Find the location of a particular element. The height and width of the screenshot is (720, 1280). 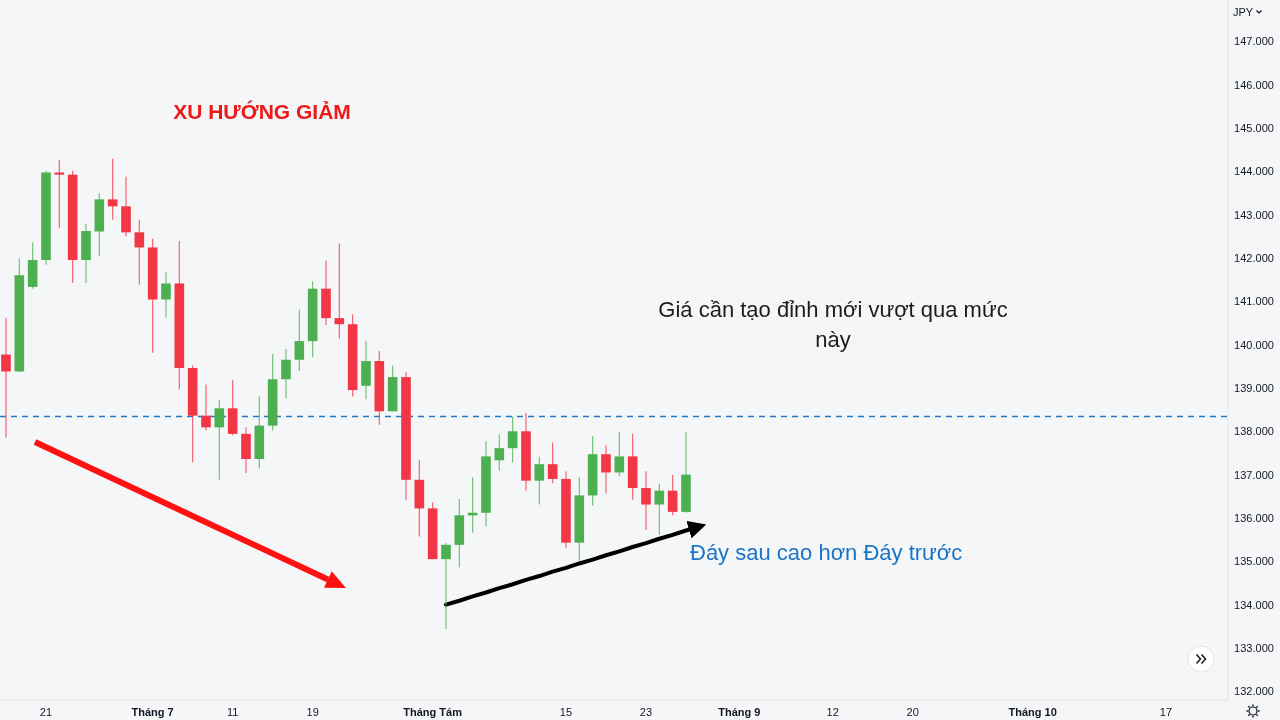

x-tick-label: 12 is located at coordinates (832, 712).